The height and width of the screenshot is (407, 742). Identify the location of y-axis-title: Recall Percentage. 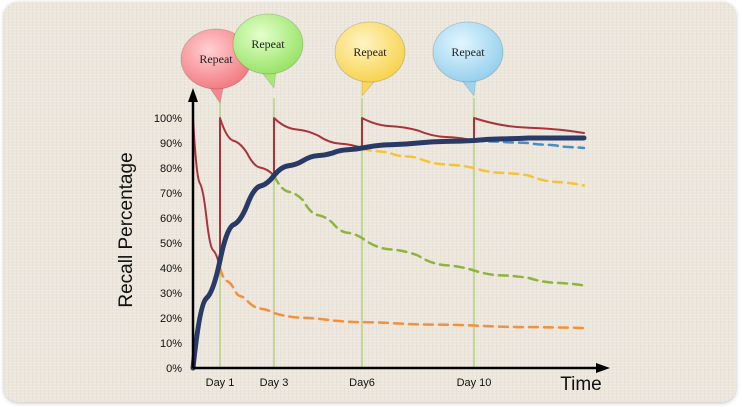
(126, 229).